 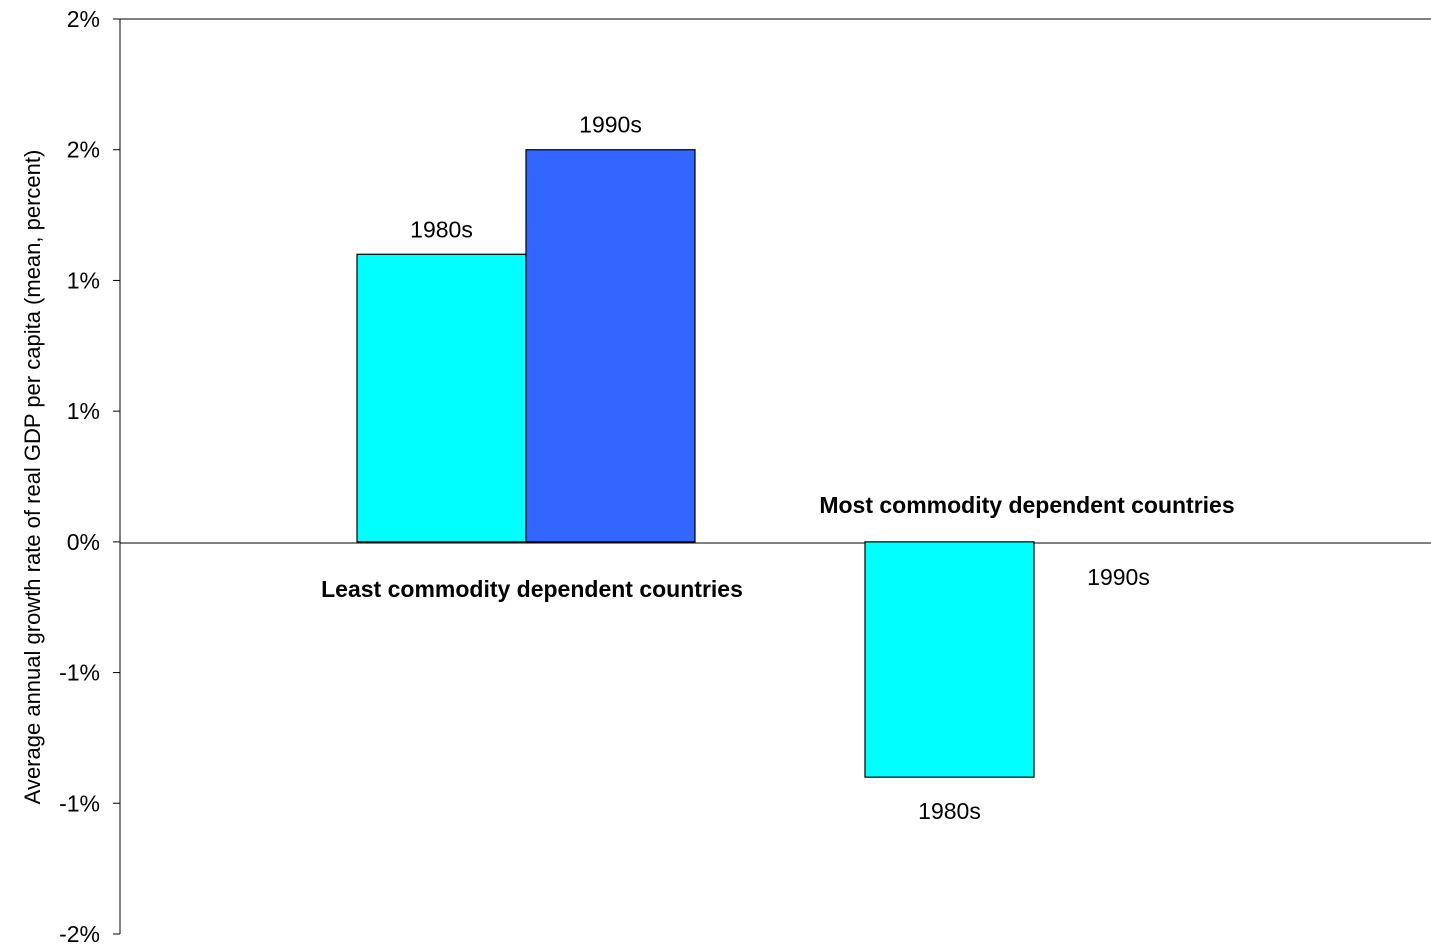 I want to click on category-label: Most commodity dependent countries, so click(x=1026, y=505).